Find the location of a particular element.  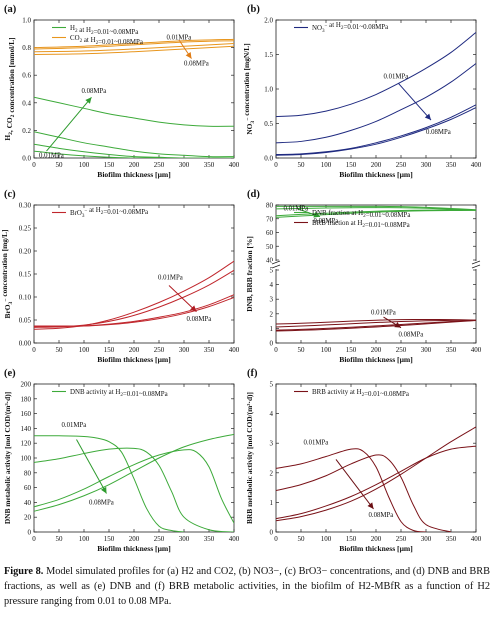

y-tick-label: 0.30 is located at coordinates (25, 206).